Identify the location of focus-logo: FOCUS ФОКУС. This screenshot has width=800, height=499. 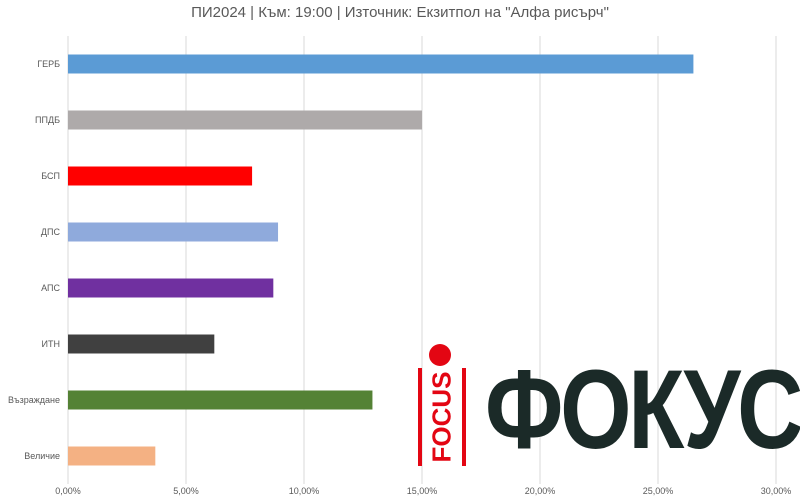
(607, 405).